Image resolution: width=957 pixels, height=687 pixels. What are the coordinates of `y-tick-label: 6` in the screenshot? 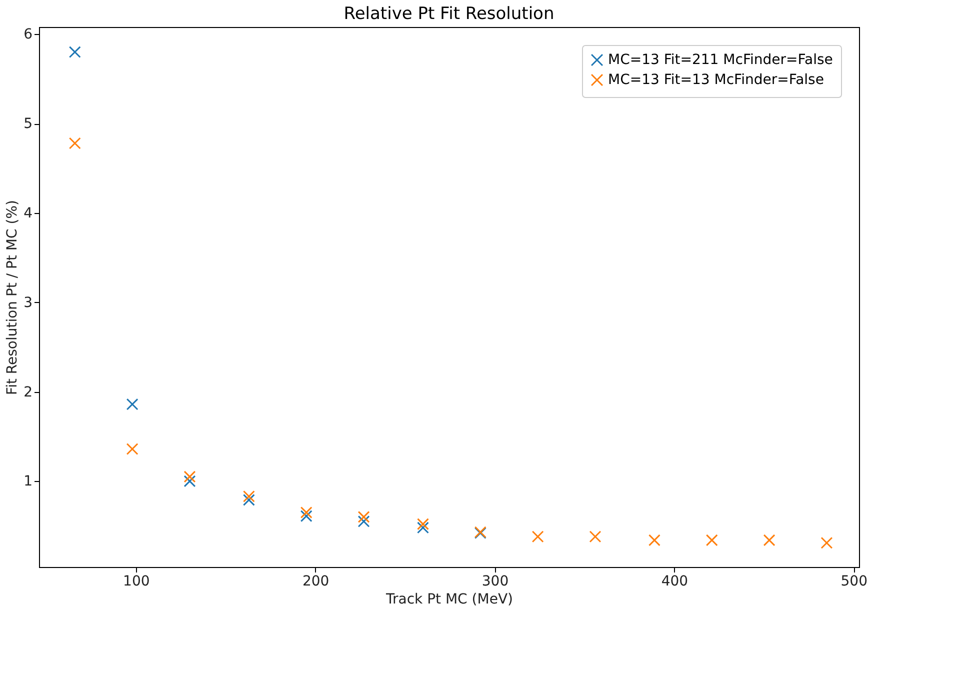 It's located at (28, 34).